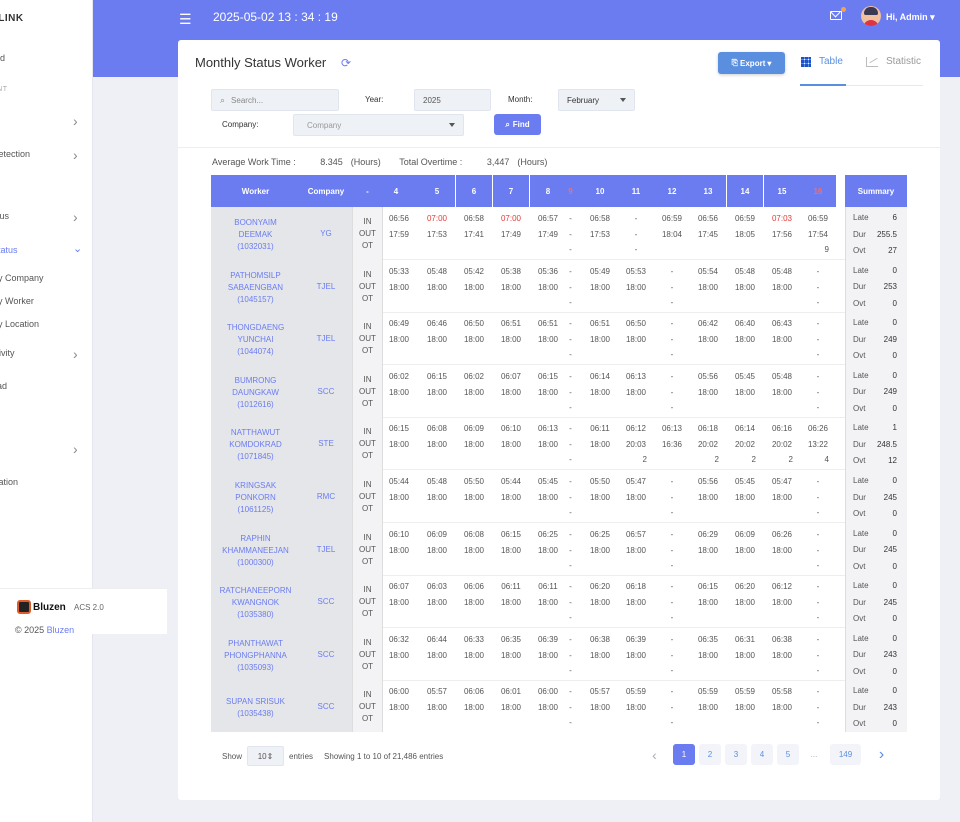 This screenshot has height=822, width=960. Describe the element at coordinates (20, 324) in the screenshot. I see `sidebar-item: By Location` at that location.